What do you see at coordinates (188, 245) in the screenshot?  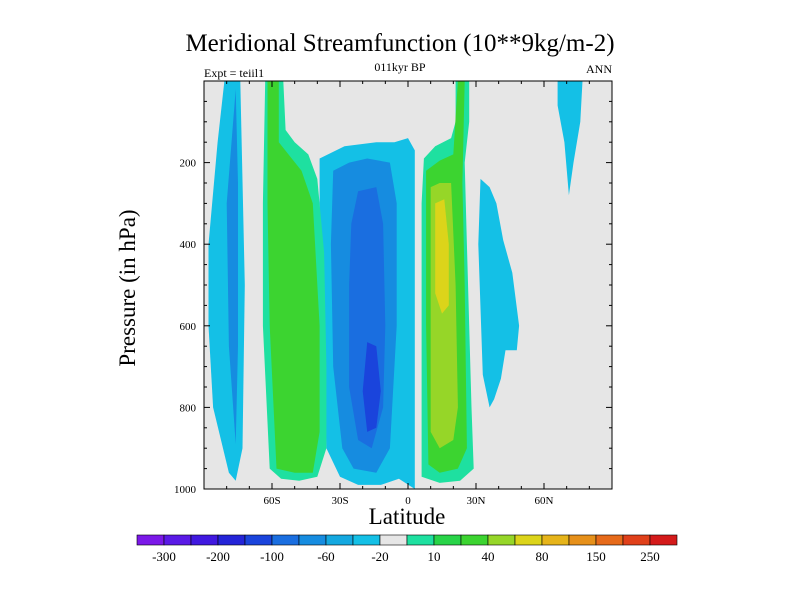 I see `y-tick-label: 400` at bounding box center [188, 245].